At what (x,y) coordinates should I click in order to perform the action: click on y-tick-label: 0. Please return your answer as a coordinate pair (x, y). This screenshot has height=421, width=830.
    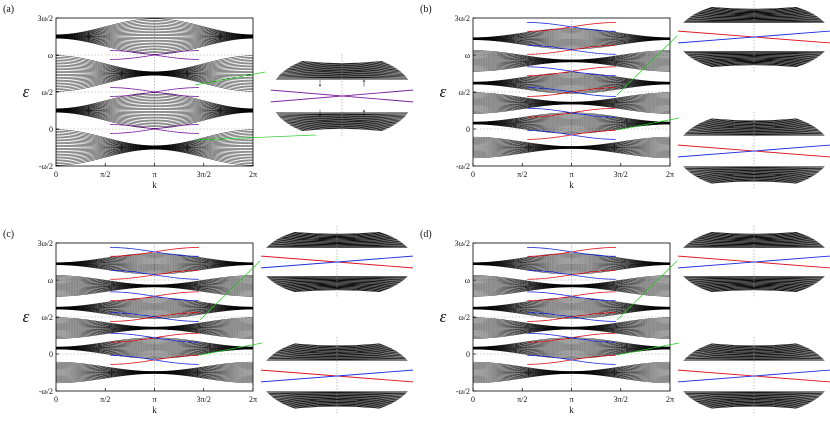
    Looking at the image, I should click on (51, 129).